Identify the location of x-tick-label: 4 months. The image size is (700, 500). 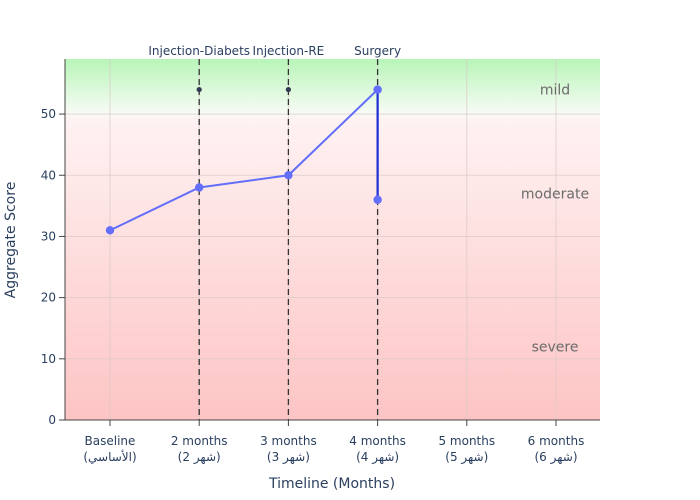
(377, 441).